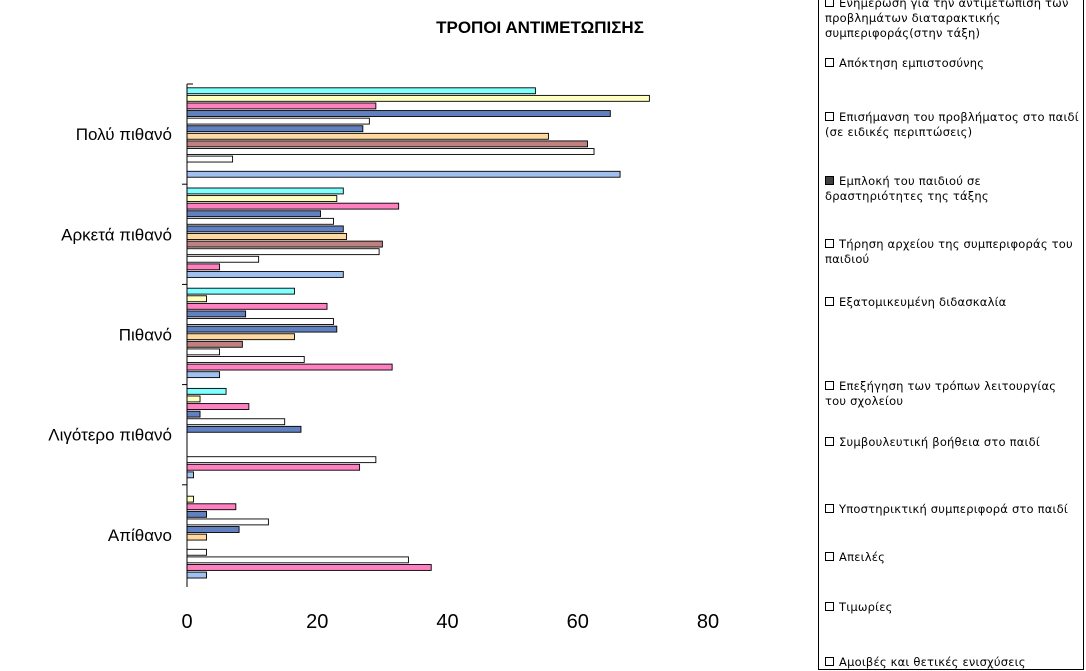  I want to click on legend-item: Αμοιβές και θετικές ενισχύσεις, so click(953, 662).